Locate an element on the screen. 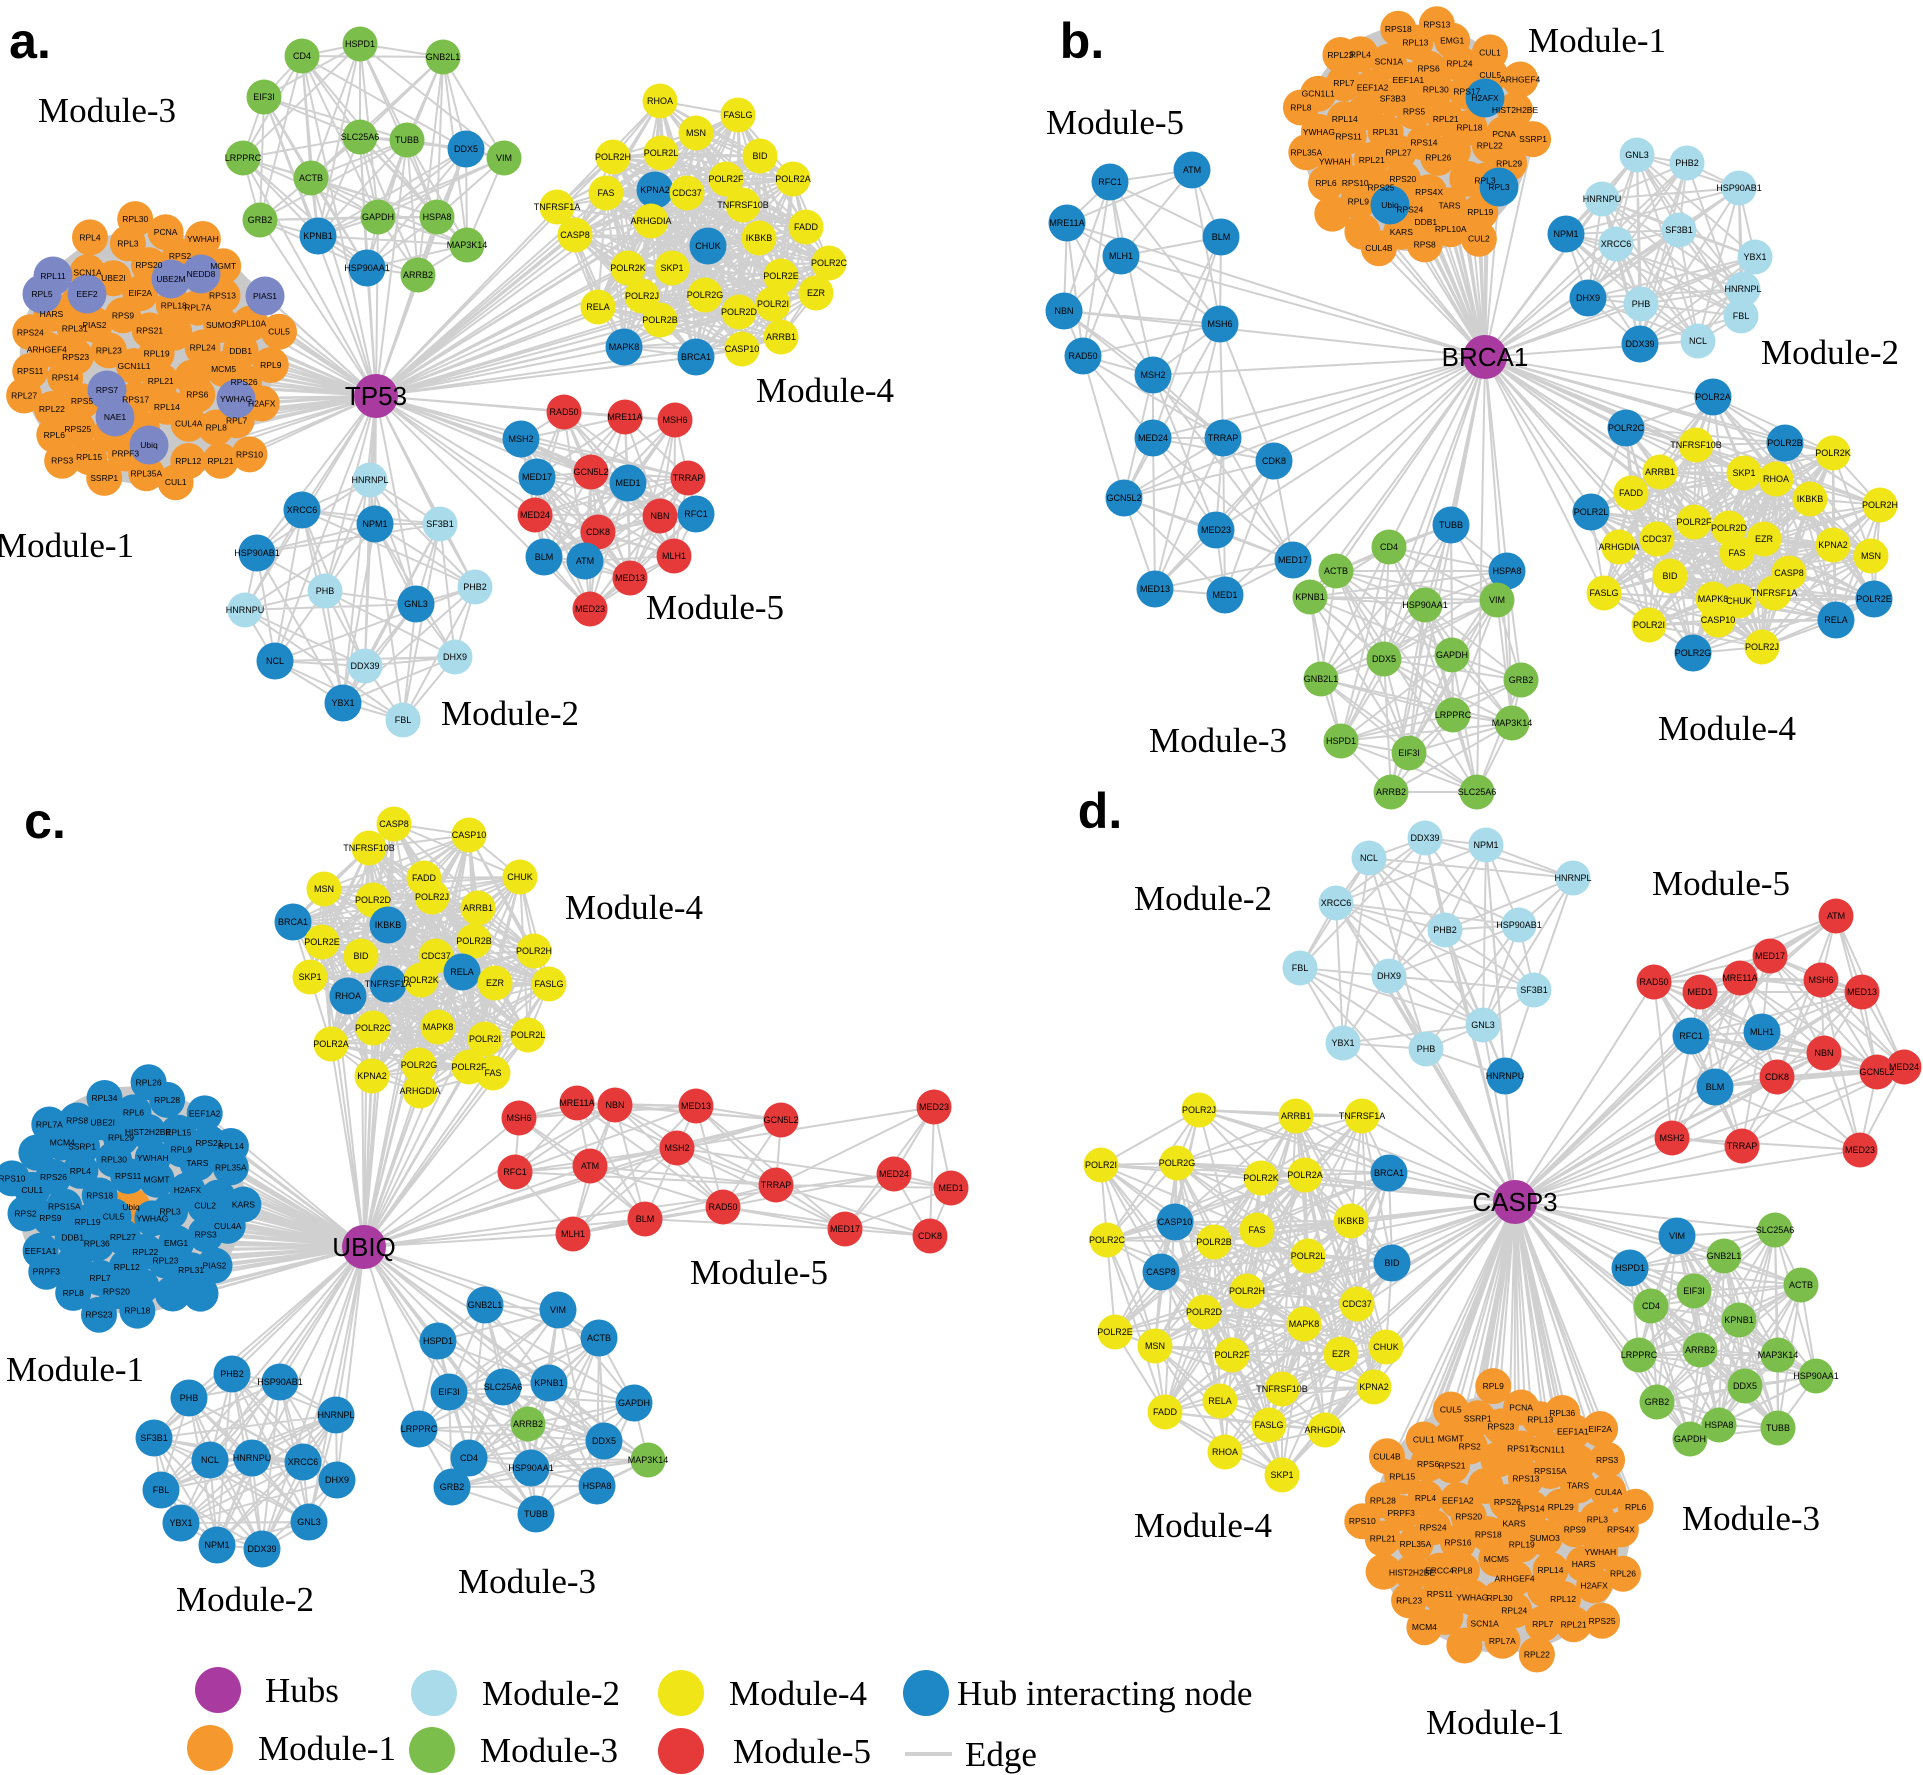 This screenshot has width=1923, height=1775. svg-text: GCN1L1 is located at coordinates (133, 366).